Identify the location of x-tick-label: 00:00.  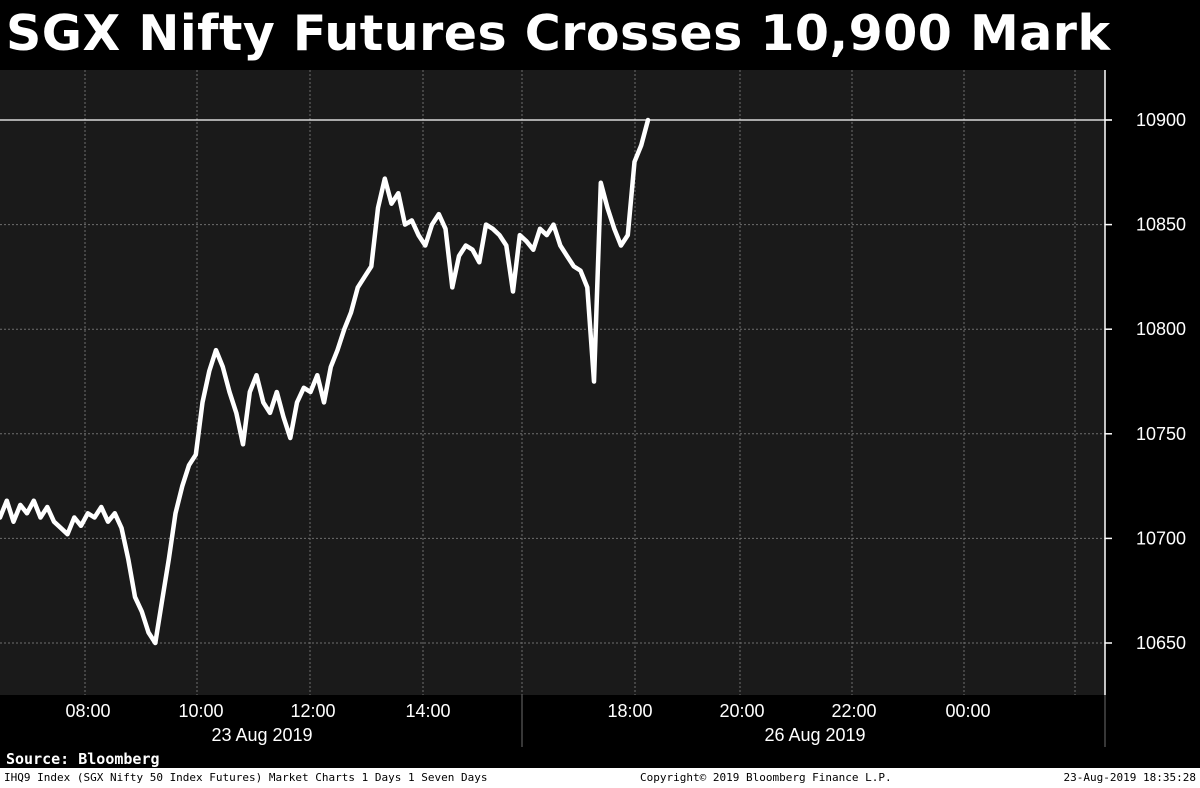
(967, 711).